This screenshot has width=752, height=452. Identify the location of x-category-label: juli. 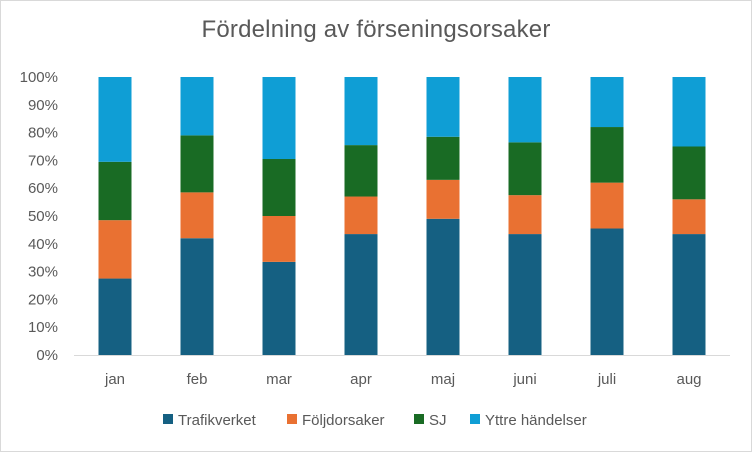
(606, 379).